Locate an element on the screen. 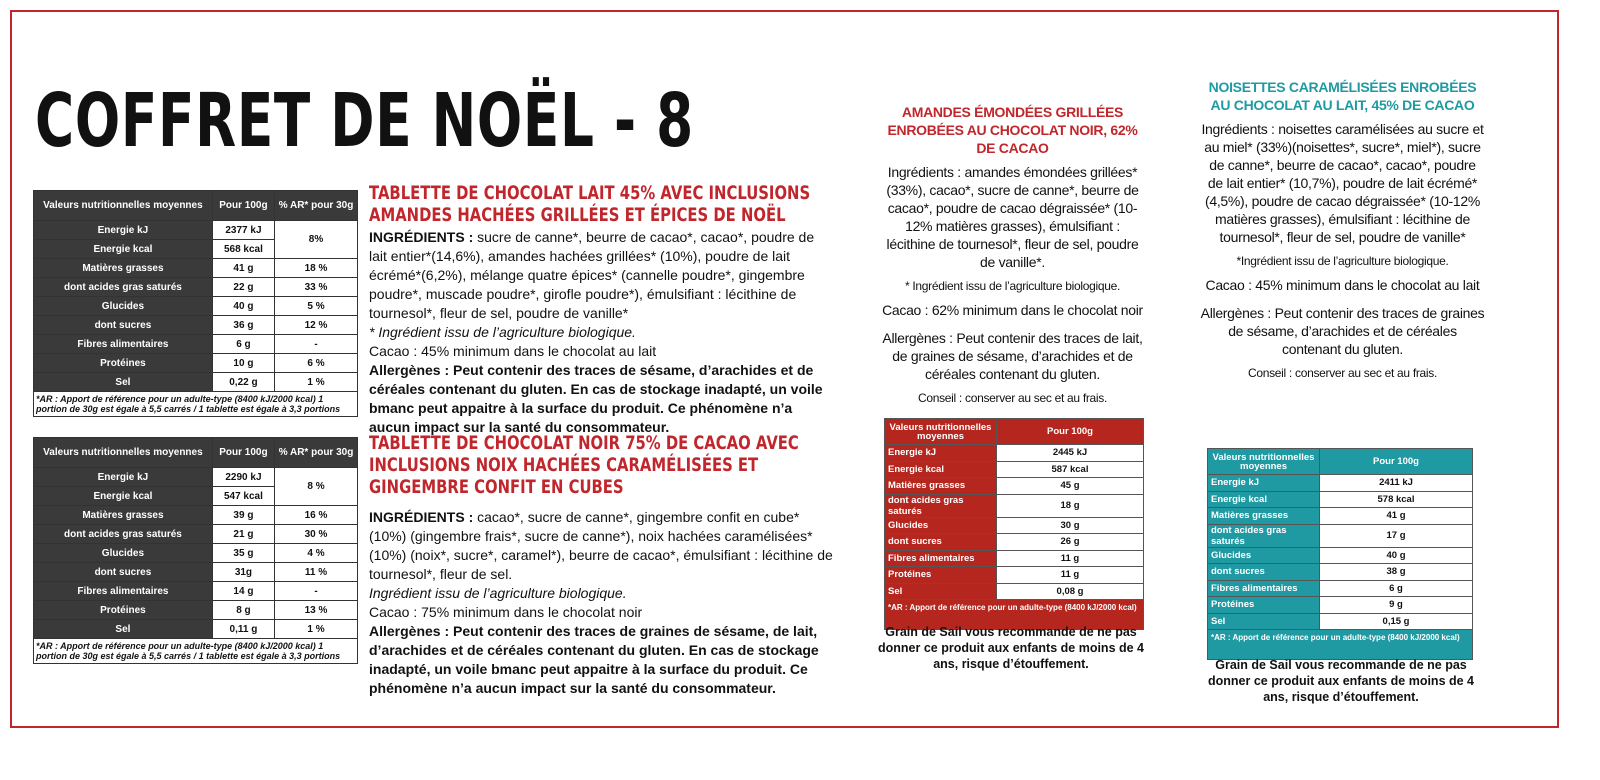  table-cell: 547 kcal is located at coordinates (243, 496).